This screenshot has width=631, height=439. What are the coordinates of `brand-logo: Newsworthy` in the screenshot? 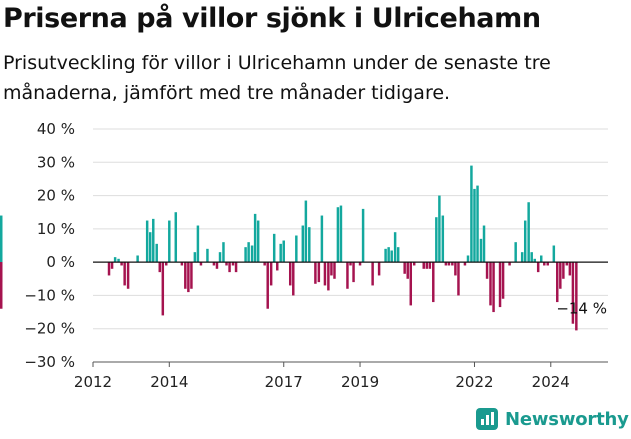 It's located at (552, 419).